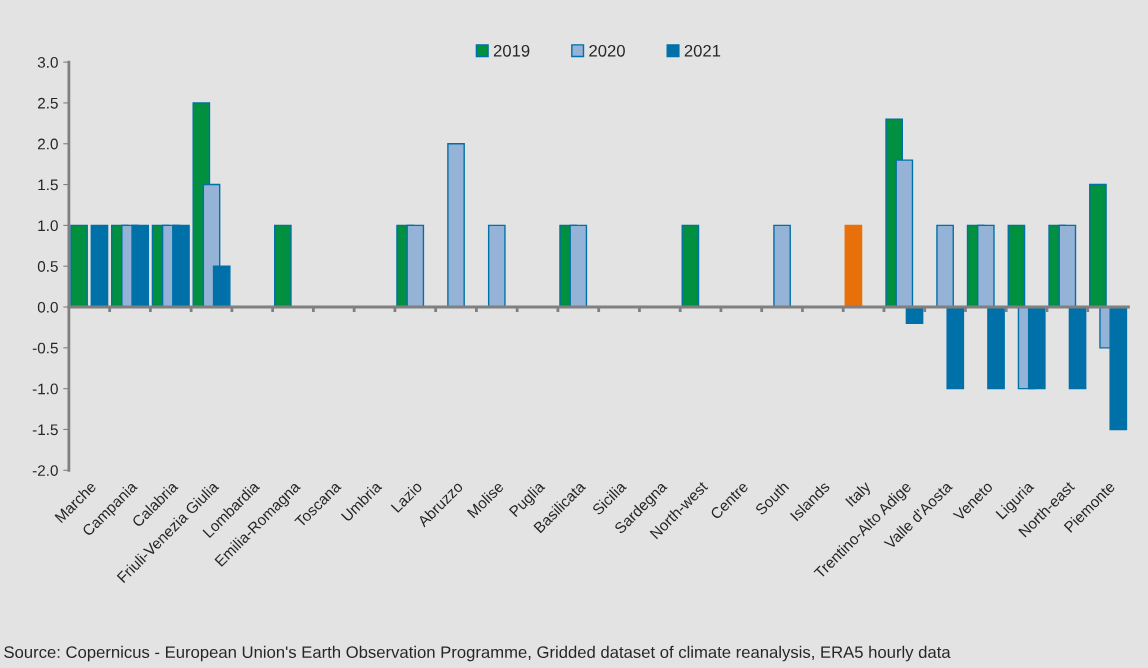 The image size is (1148, 668). What do you see at coordinates (859, 494) in the screenshot?
I see `x-tick-label: Italy` at bounding box center [859, 494].